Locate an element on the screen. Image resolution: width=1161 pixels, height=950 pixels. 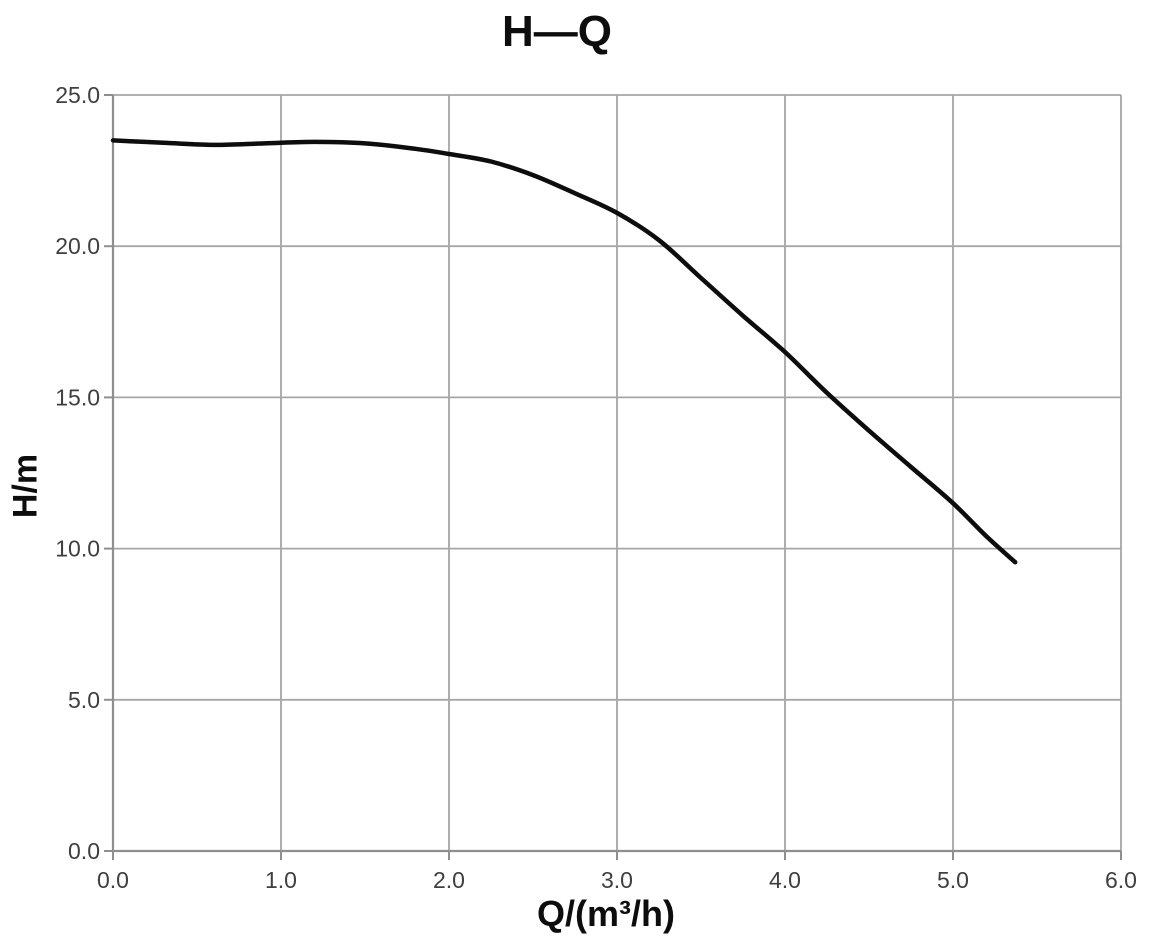
x-tick-label-0.0: 0.0 is located at coordinates (113, 880).